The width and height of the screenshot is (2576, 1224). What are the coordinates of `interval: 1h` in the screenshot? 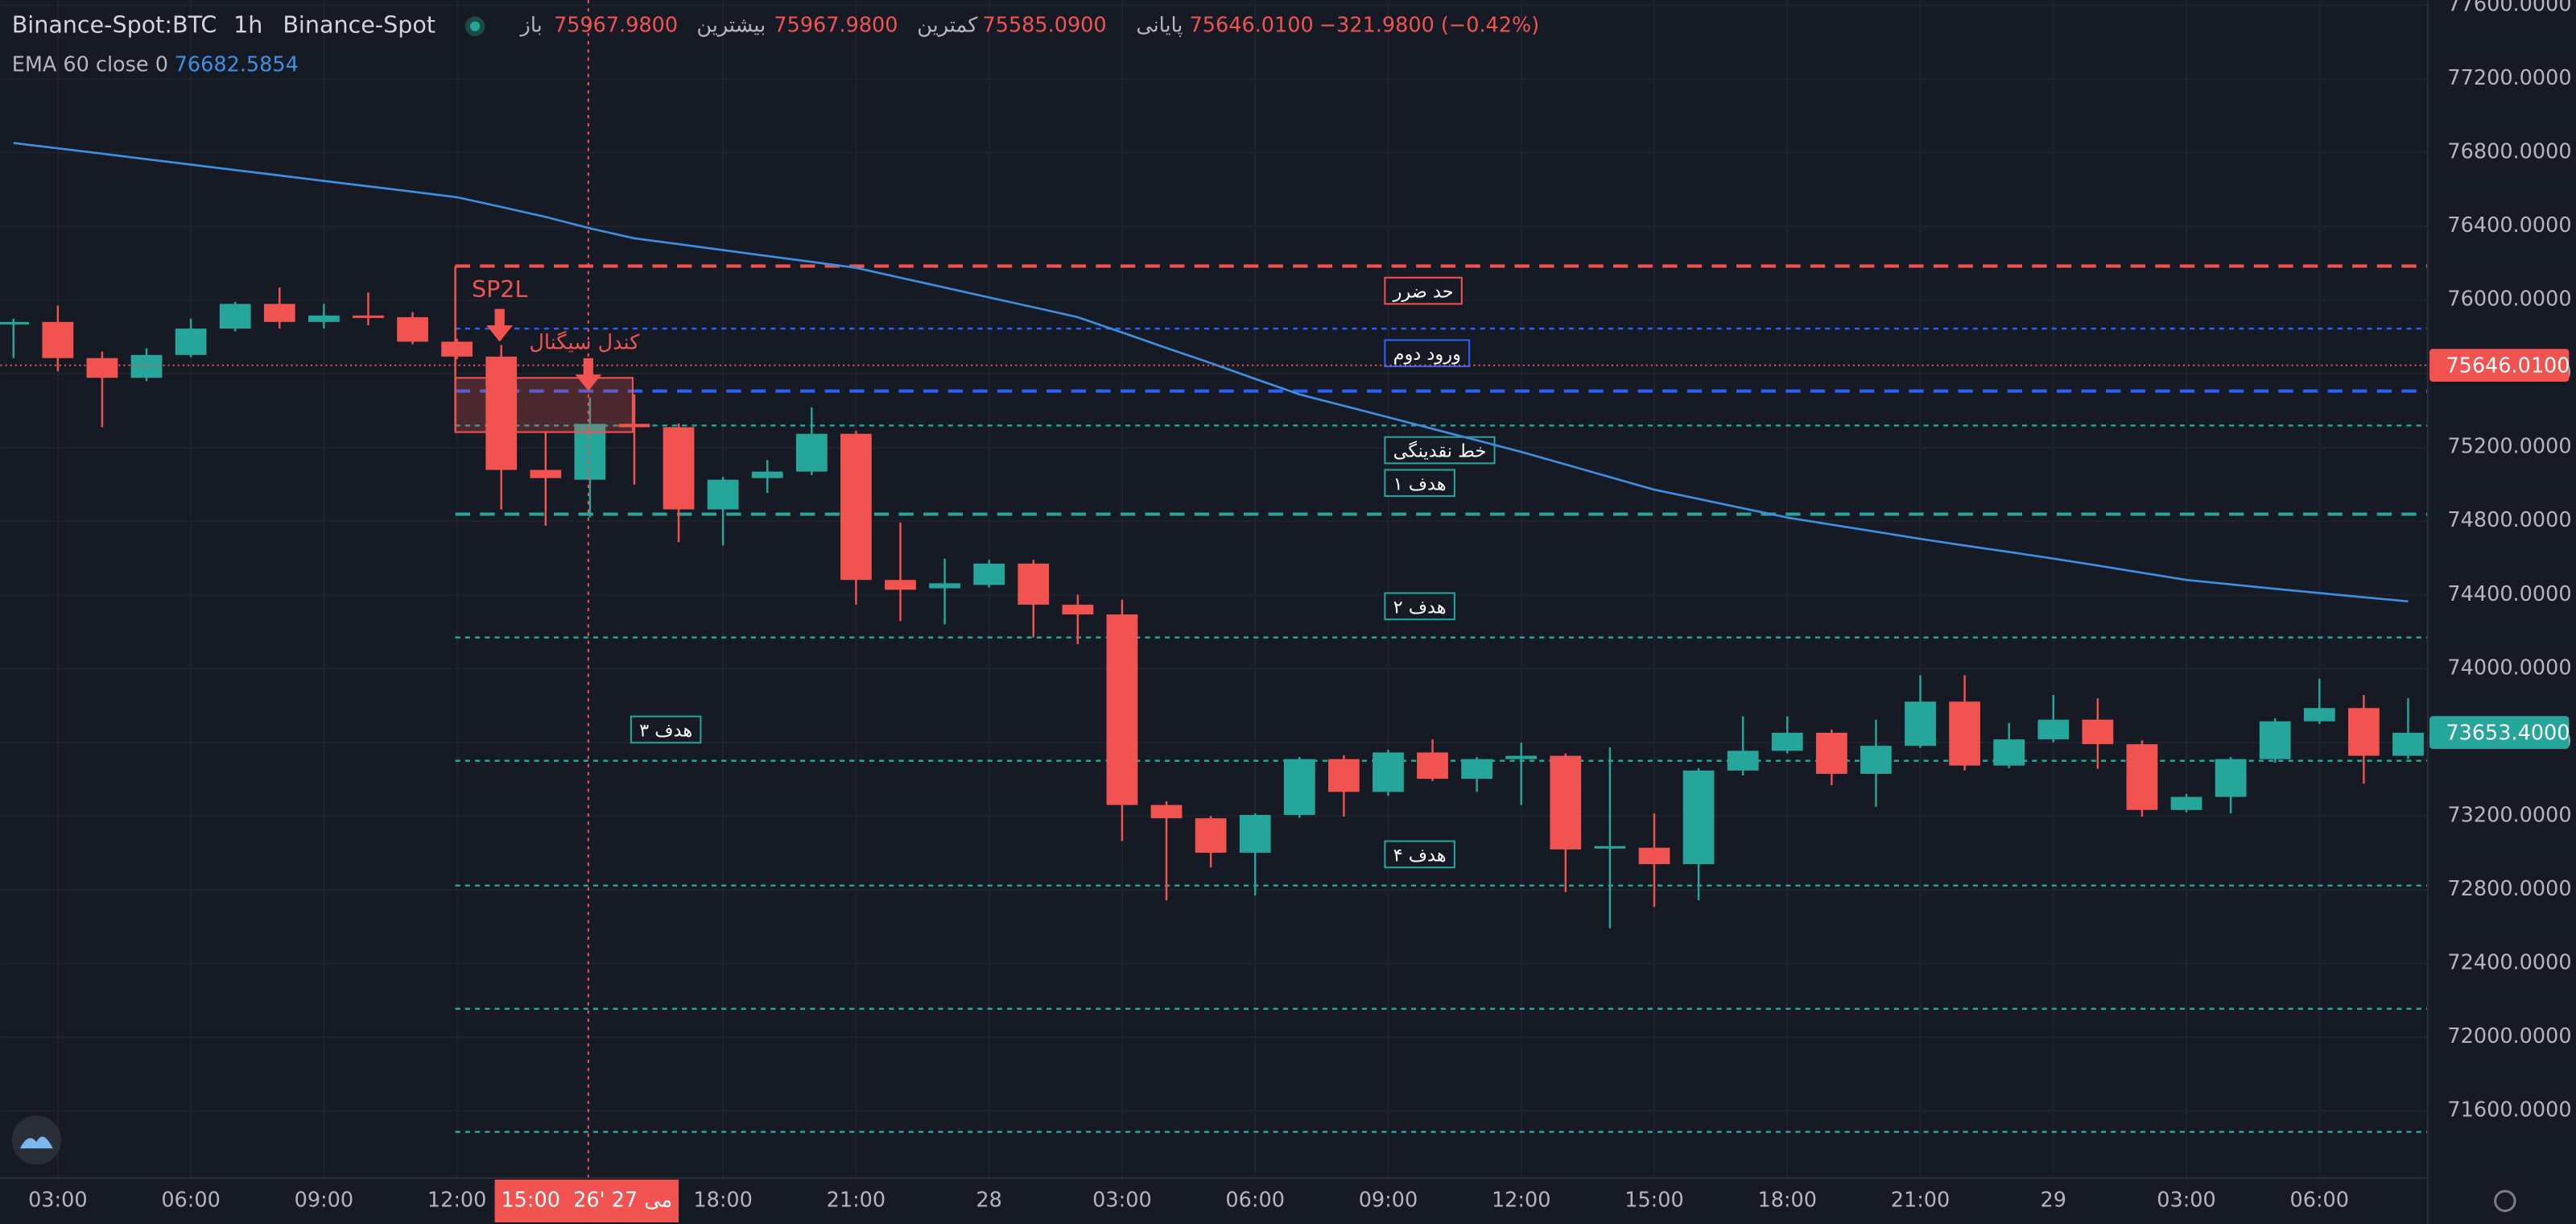 It's located at (247, 25).